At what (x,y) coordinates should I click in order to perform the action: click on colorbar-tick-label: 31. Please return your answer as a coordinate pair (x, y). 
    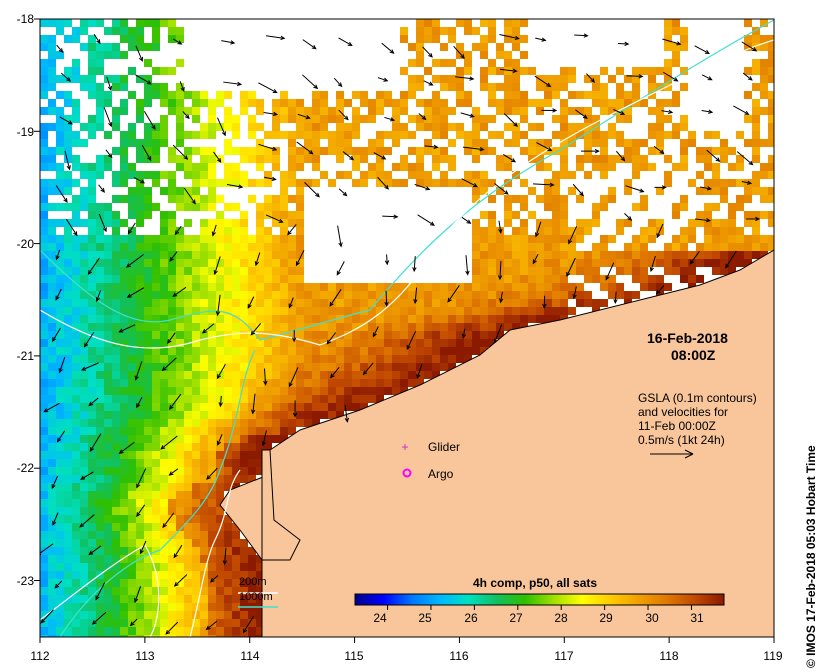
    Looking at the image, I should click on (697, 618).